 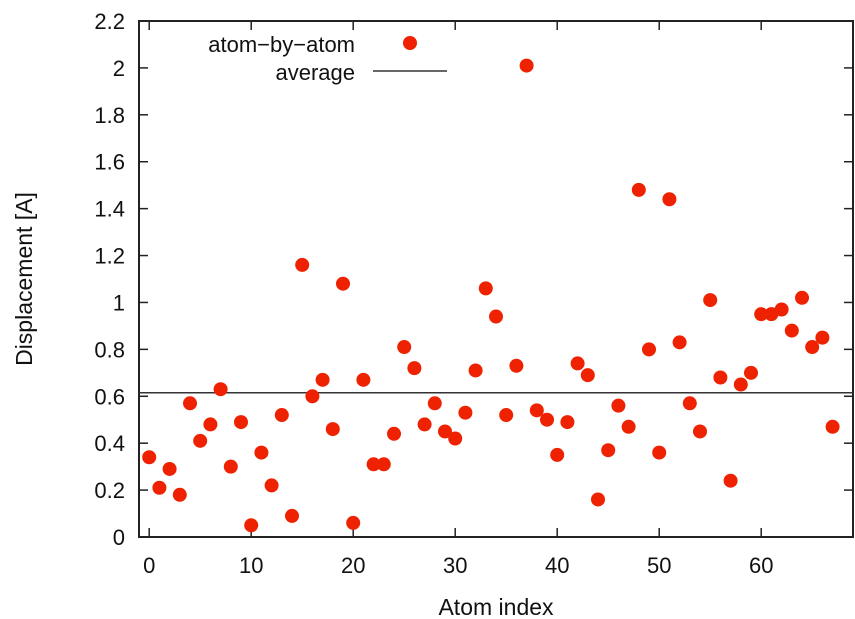 I want to click on x-tick-label: 20, so click(x=353, y=565).